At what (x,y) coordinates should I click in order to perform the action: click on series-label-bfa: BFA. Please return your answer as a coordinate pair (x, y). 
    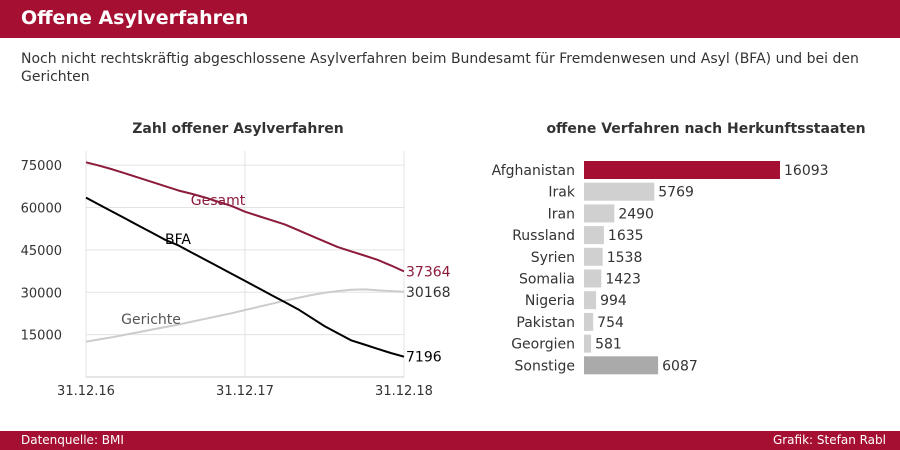
    Looking at the image, I should click on (178, 240).